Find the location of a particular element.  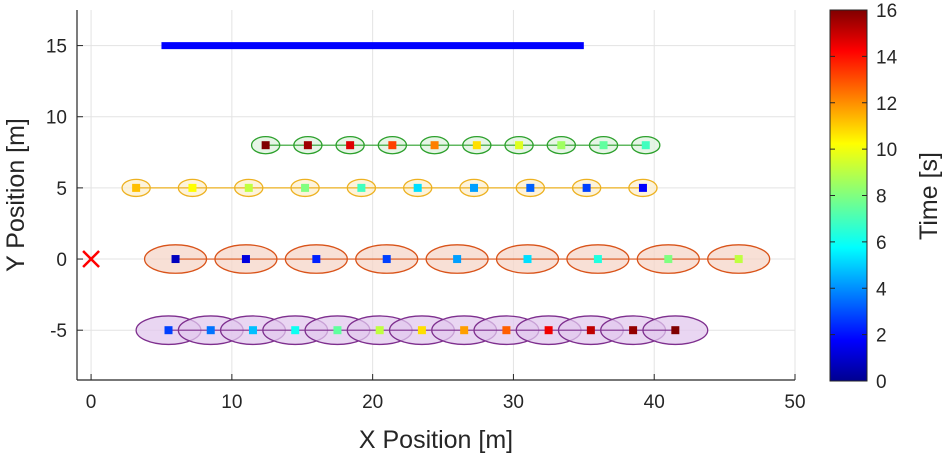

colorbar-tick-label: 10 is located at coordinates (886, 150).